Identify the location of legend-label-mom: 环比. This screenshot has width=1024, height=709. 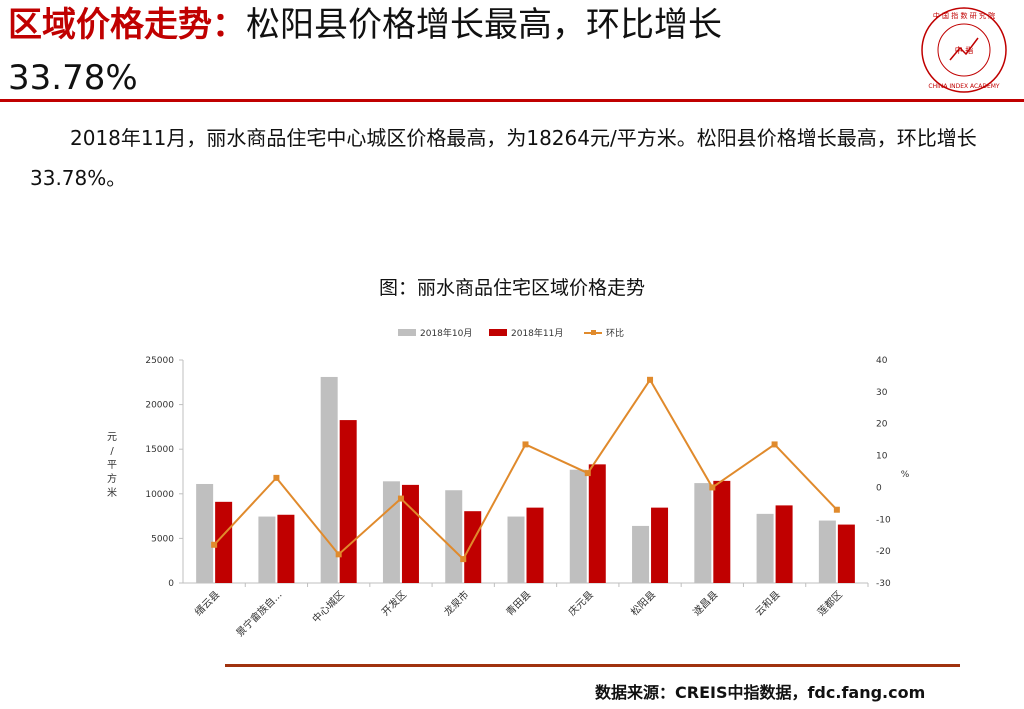
(615, 333).